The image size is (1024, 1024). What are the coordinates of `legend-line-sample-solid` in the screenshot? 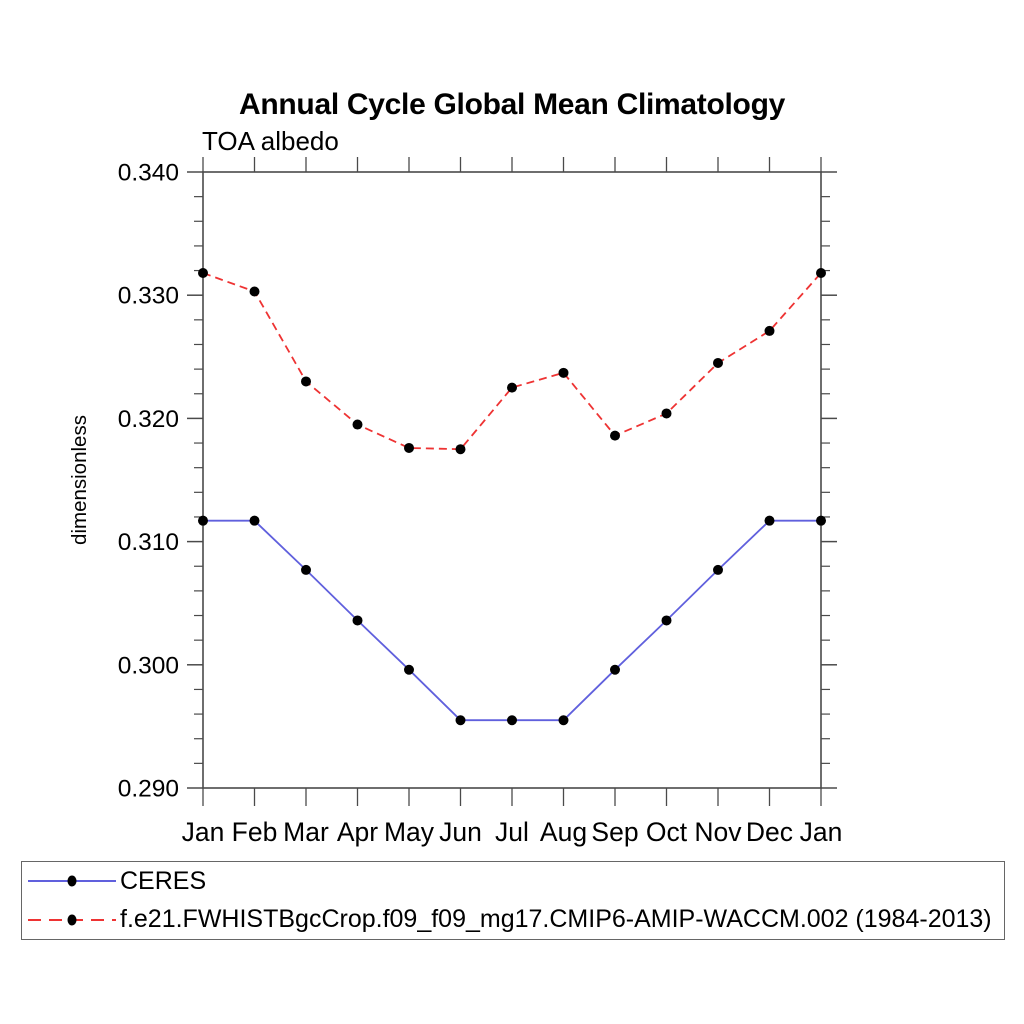 It's located at (72, 881).